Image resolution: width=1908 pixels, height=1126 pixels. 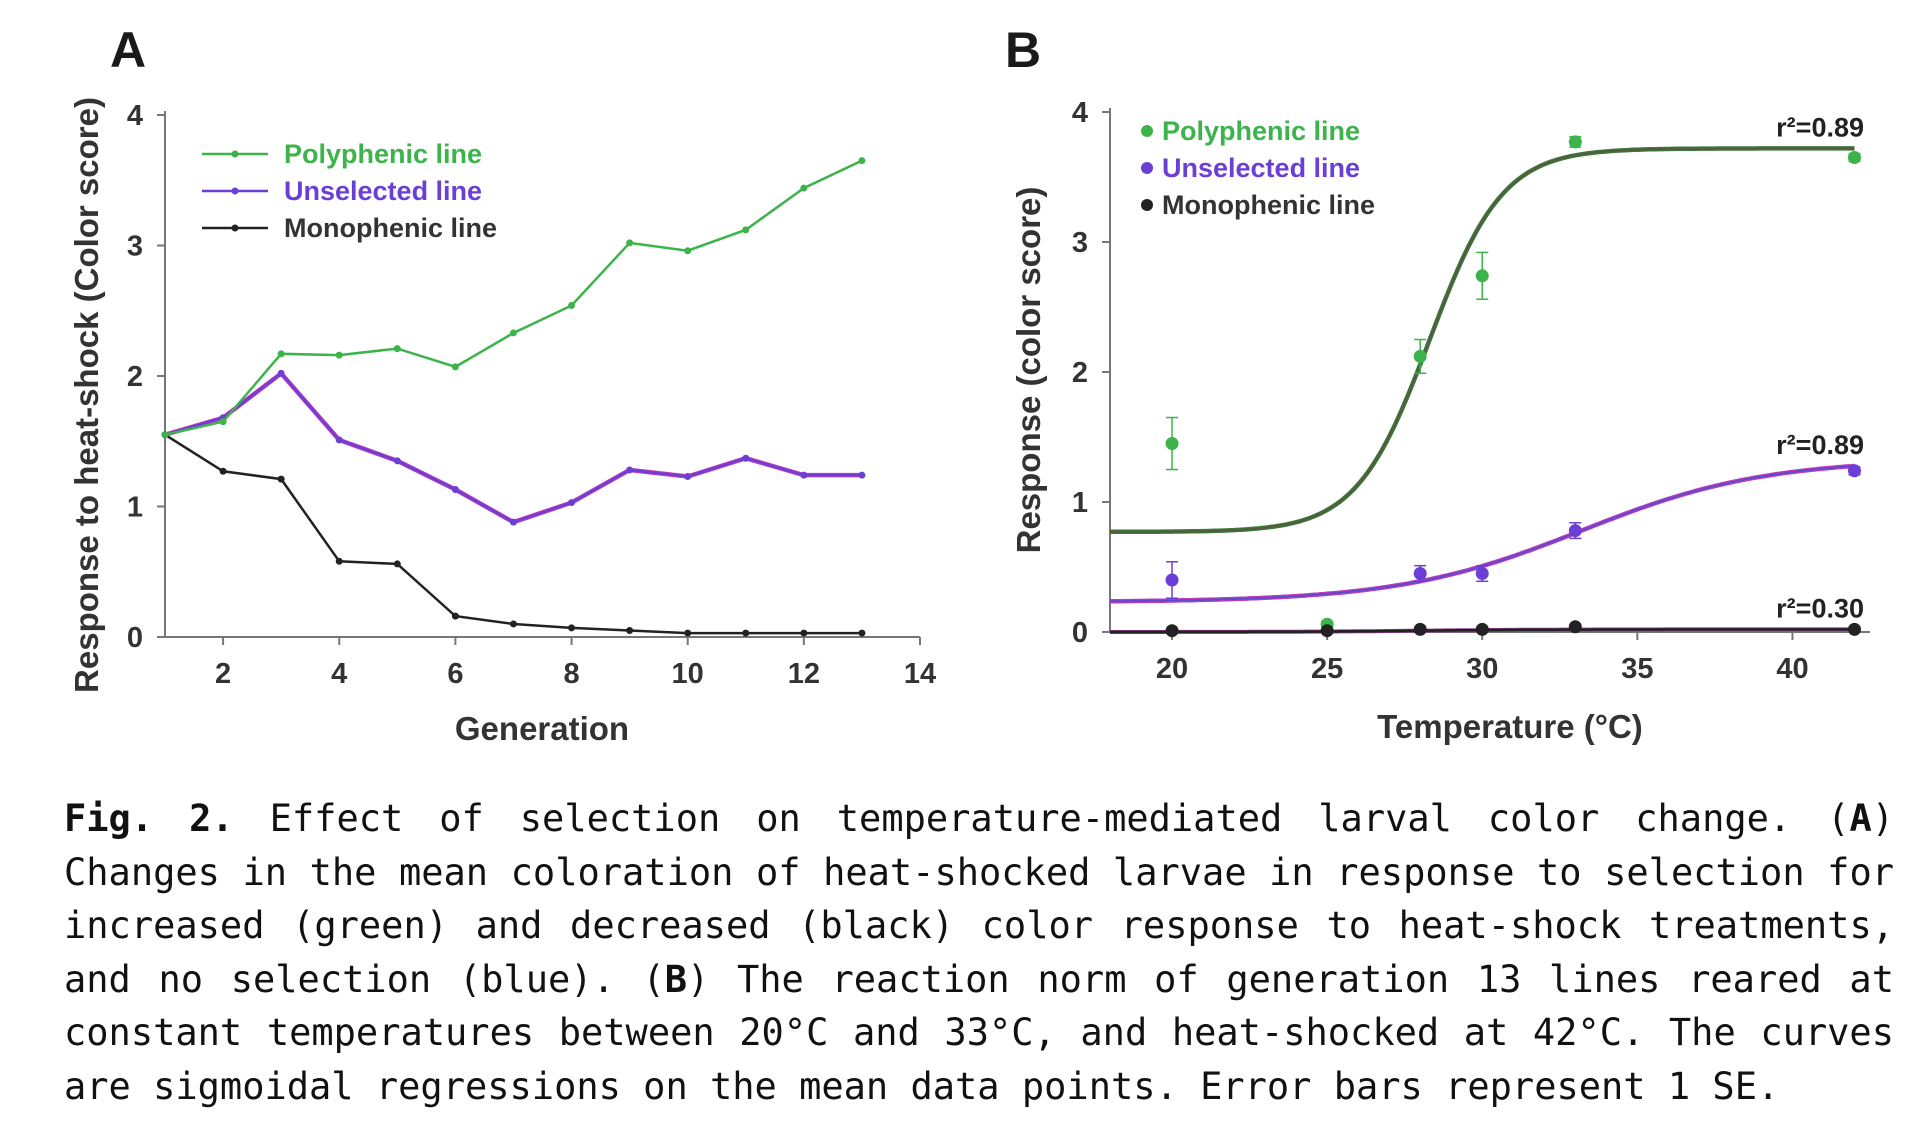 I want to click on panel-a-xlabel: Generation, so click(x=542, y=728).